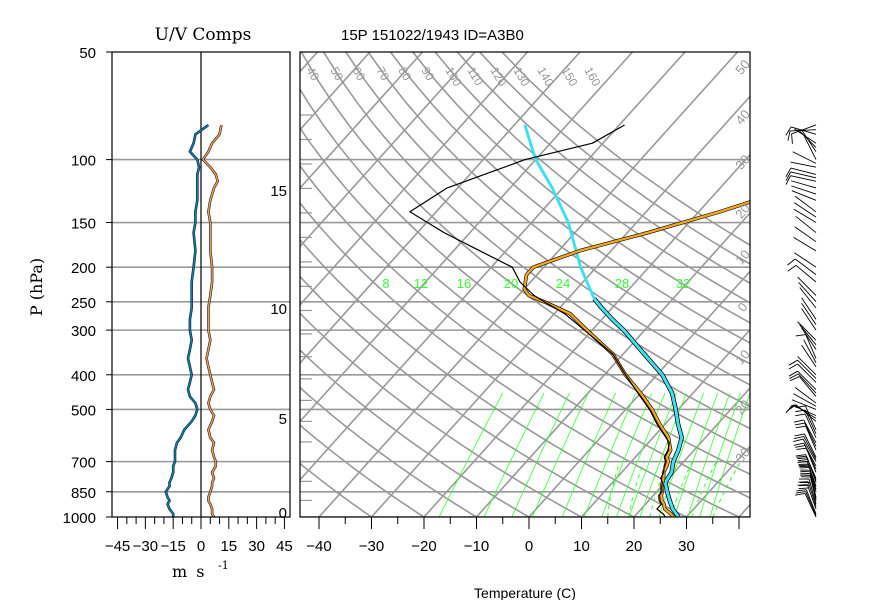  I want to click on skewt-x-tick-label: −40, so click(318, 546).